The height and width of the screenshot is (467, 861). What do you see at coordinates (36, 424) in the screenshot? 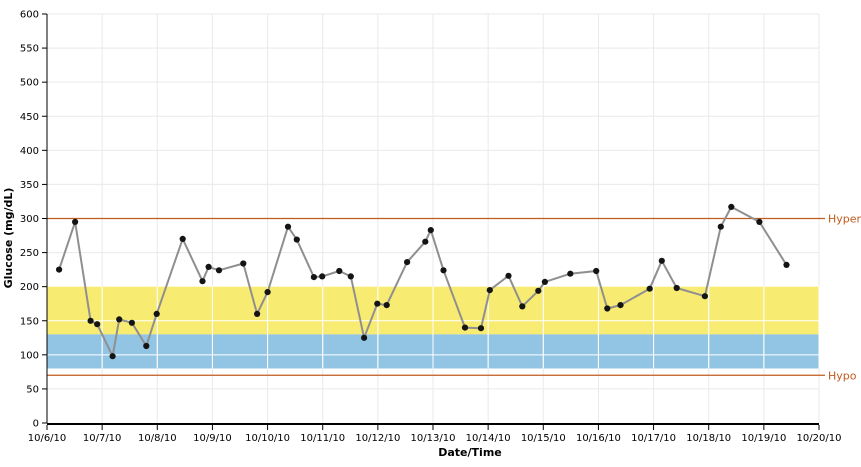
I see `y-tick-label: 0` at bounding box center [36, 424].